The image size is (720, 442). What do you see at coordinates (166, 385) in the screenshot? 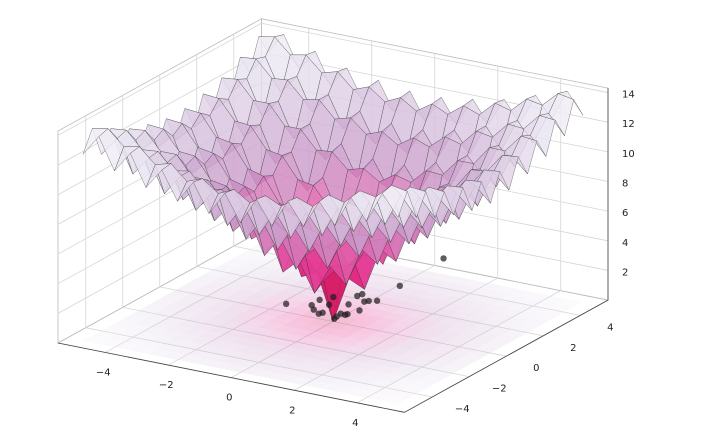
I see `x-tick-label: −2` at bounding box center [166, 385].